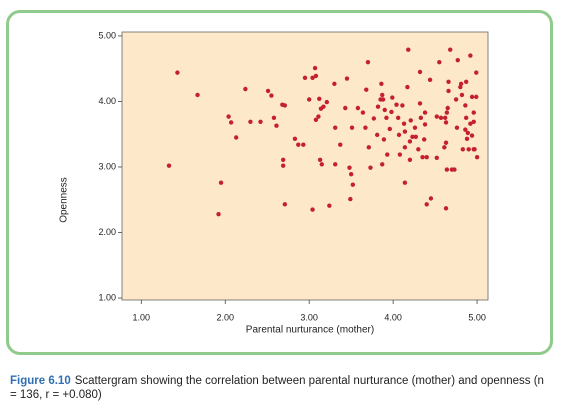 This screenshot has width=569, height=413. Describe the element at coordinates (477, 317) in the screenshot. I see `x-tick-label: 5.00` at that location.